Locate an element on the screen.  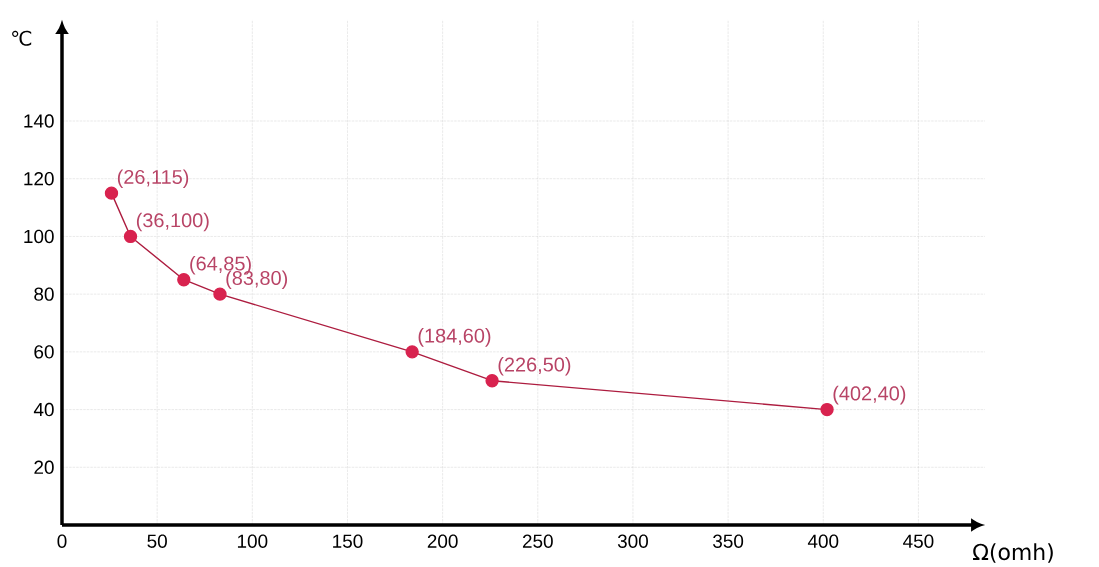
y-tick-label: 40 is located at coordinates (43, 409).